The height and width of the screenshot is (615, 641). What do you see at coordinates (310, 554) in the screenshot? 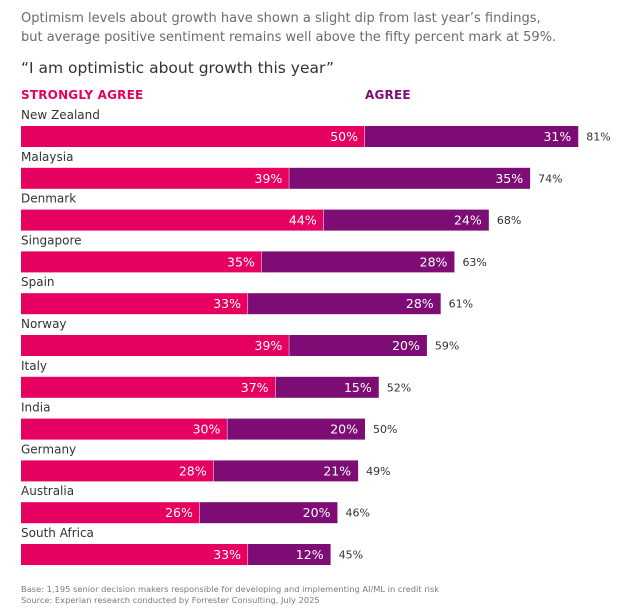
I see `bar-label-agree-south-africa: 12%` at bounding box center [310, 554].